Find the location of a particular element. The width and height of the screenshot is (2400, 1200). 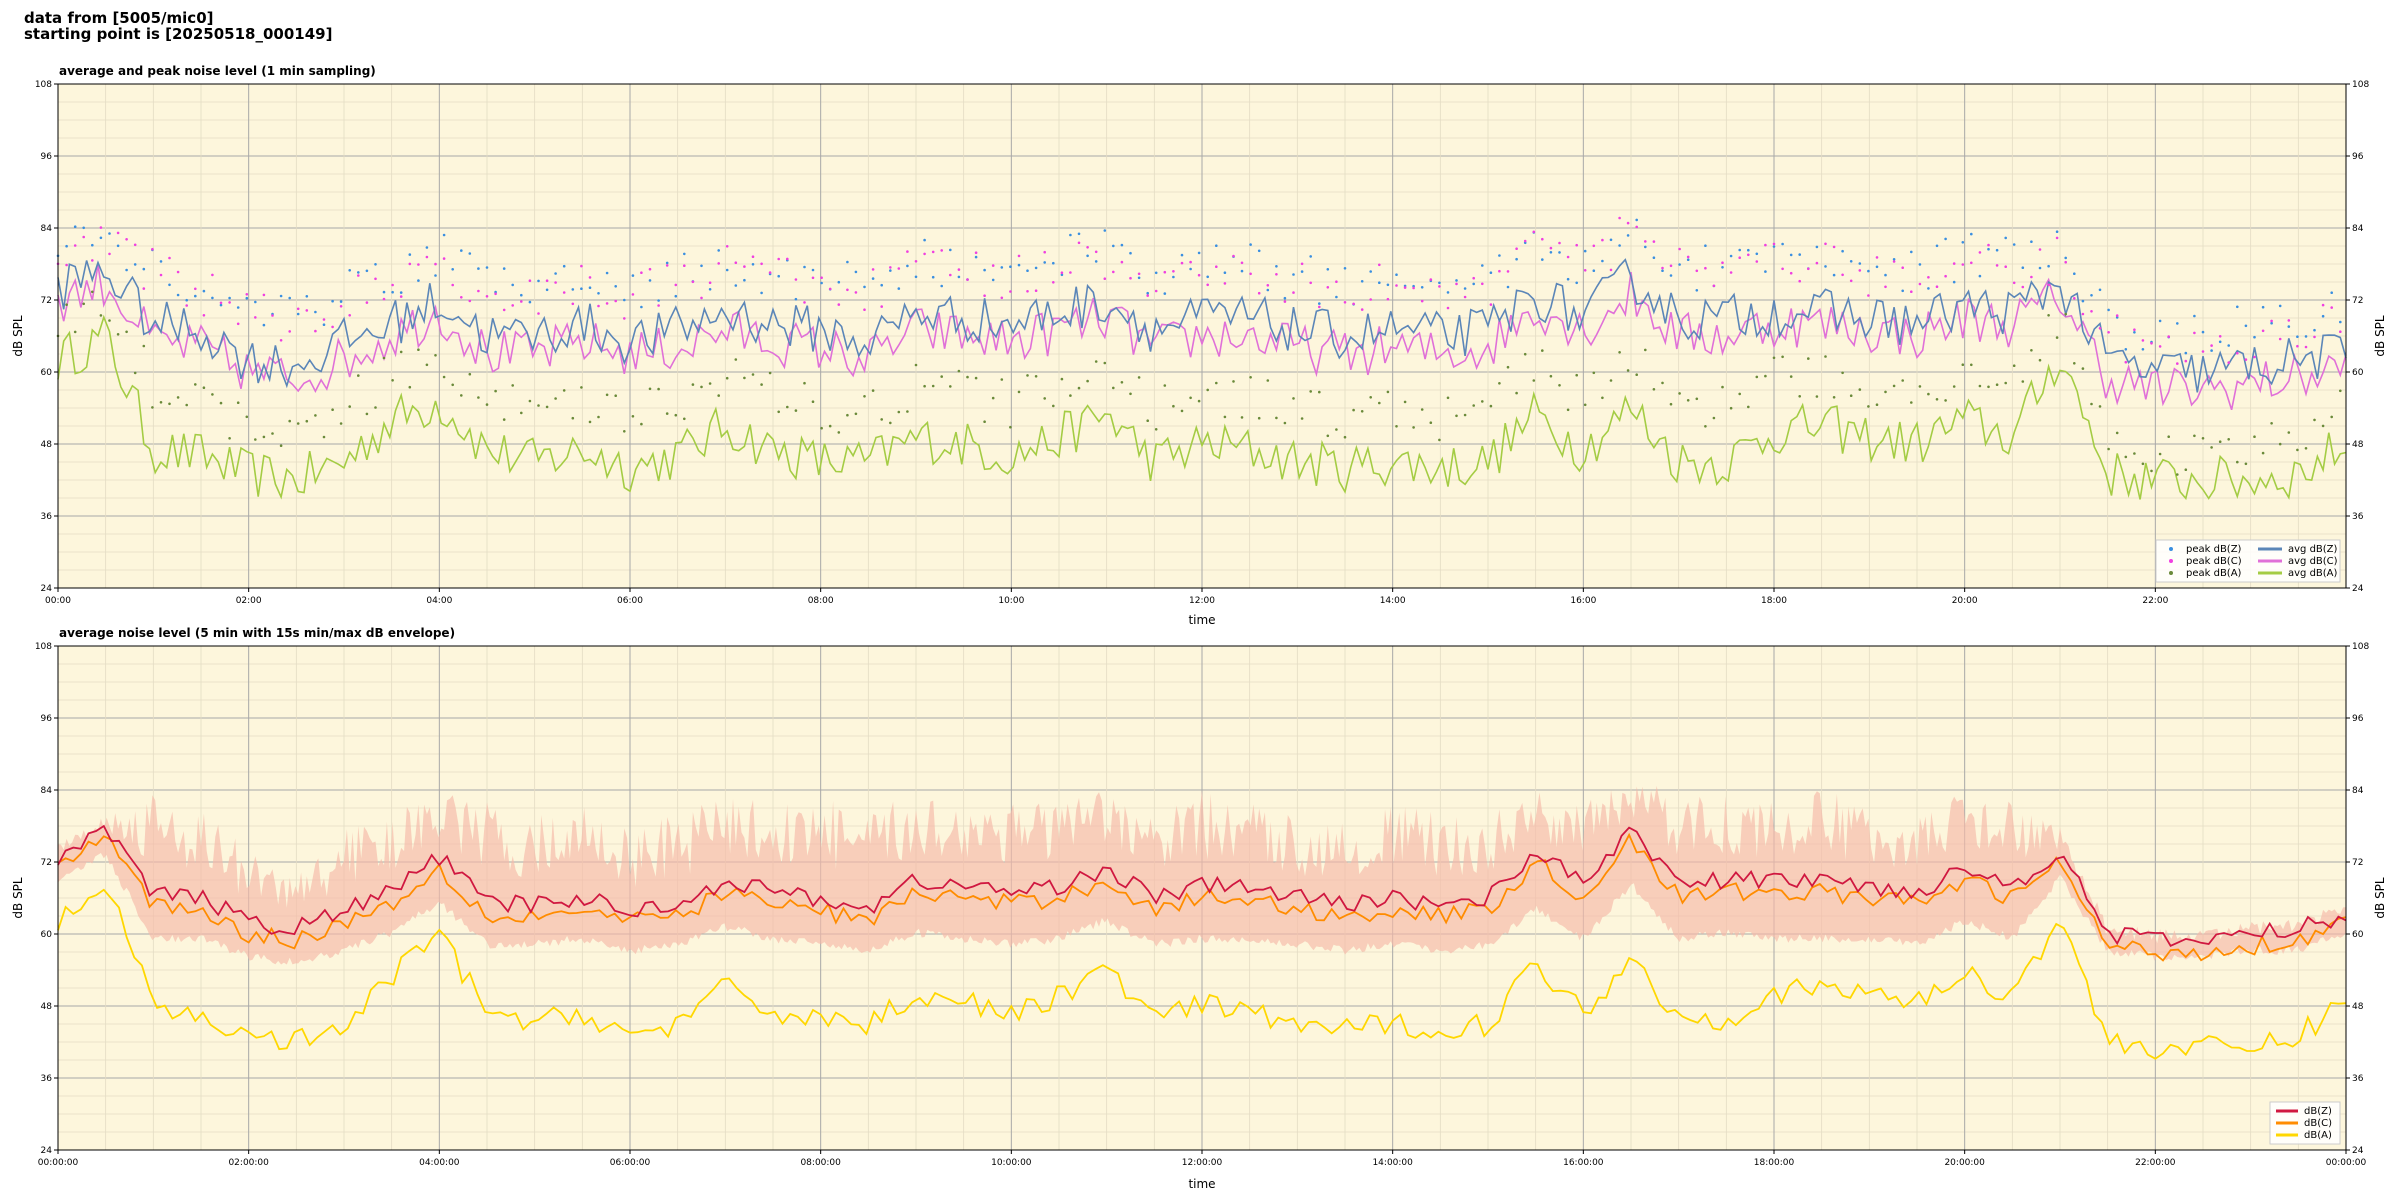

top-y-tick-left: 108 is located at coordinates (43, 85).